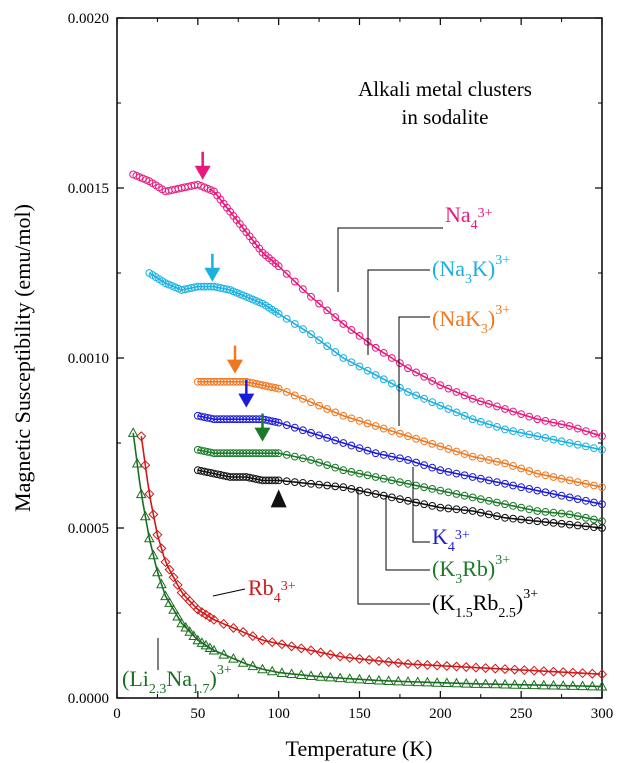 This screenshot has width=619, height=763. What do you see at coordinates (421, 505) in the screenshot?
I see `leader-line` at bounding box center [421, 505].